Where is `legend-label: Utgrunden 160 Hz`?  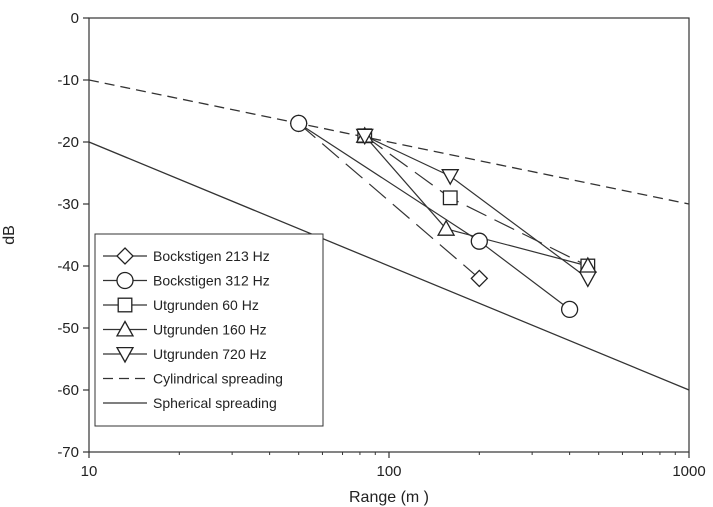 legend-label: Utgrunden 160 Hz is located at coordinates (210, 330).